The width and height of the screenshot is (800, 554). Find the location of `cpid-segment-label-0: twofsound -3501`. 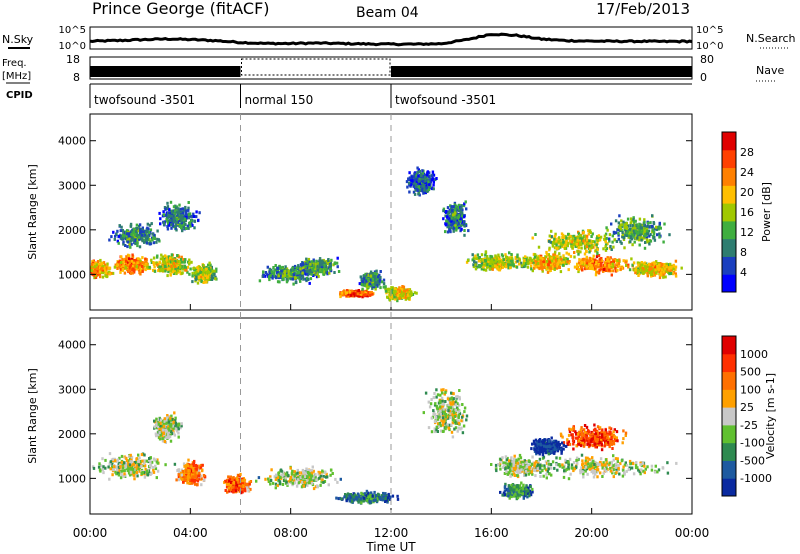

cpid-segment-label-0: twofsound -3501 is located at coordinates (144, 100).